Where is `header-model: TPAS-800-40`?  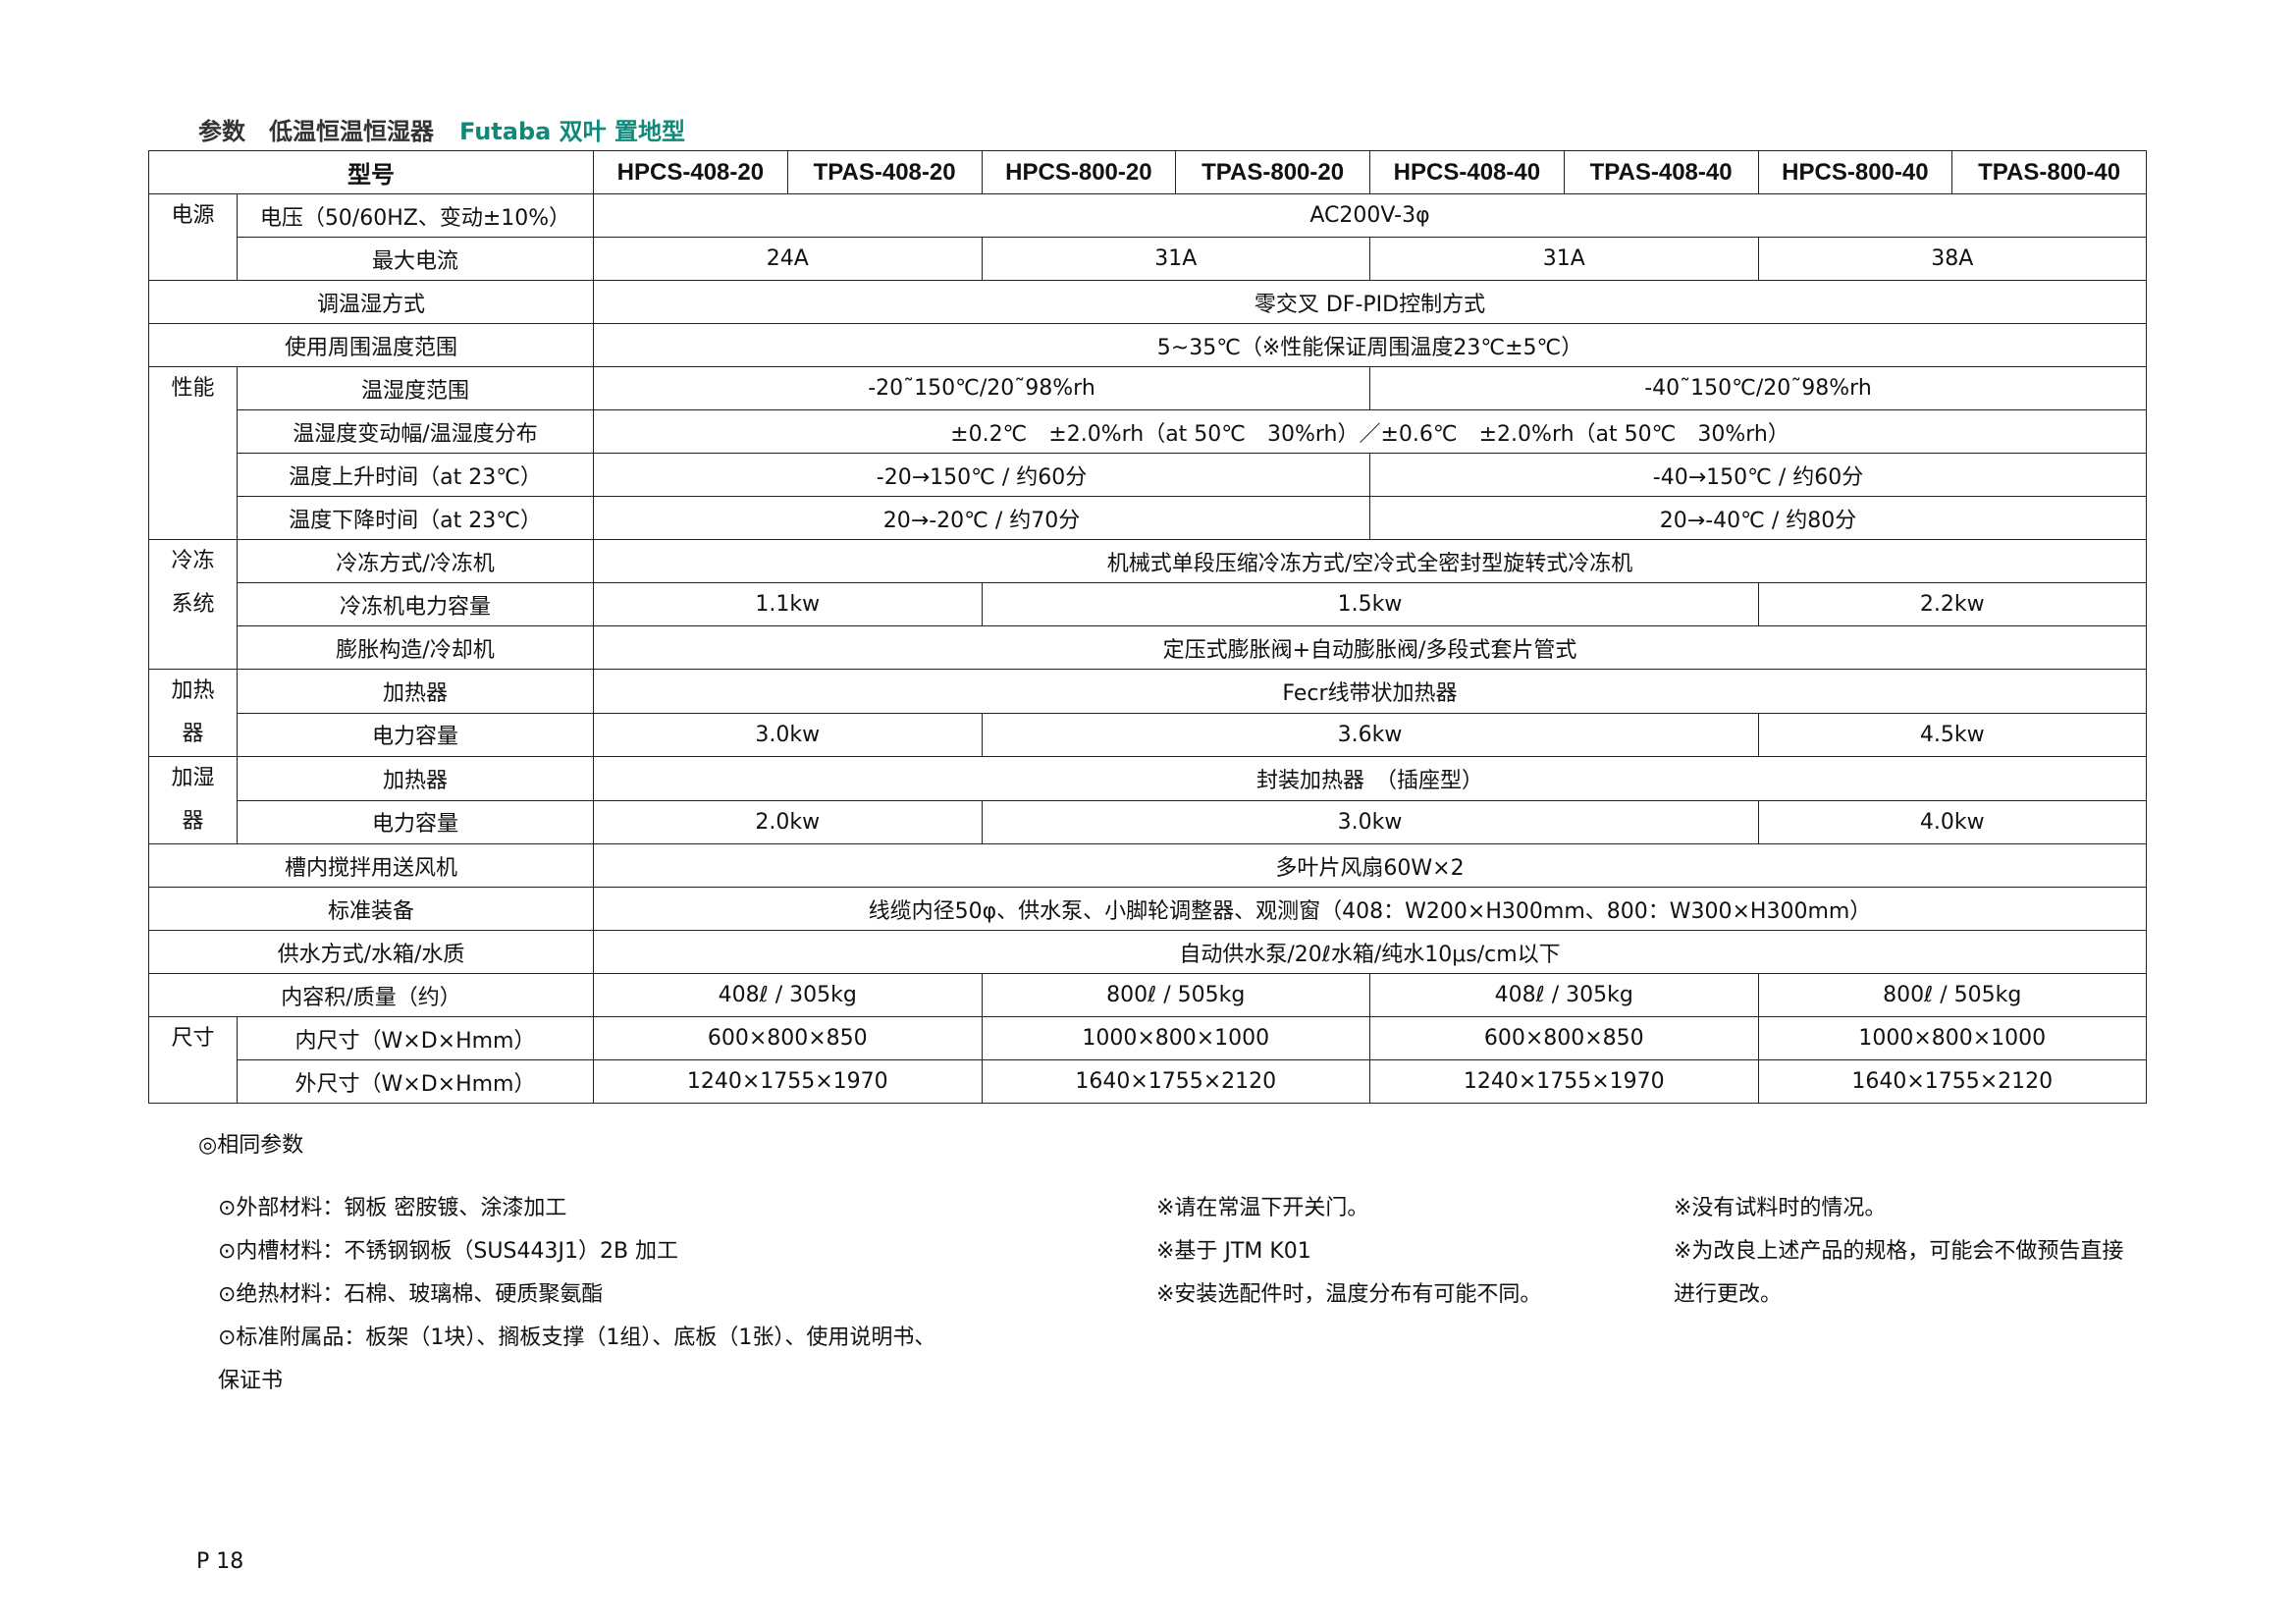 header-model: TPAS-800-40 is located at coordinates (2049, 172).